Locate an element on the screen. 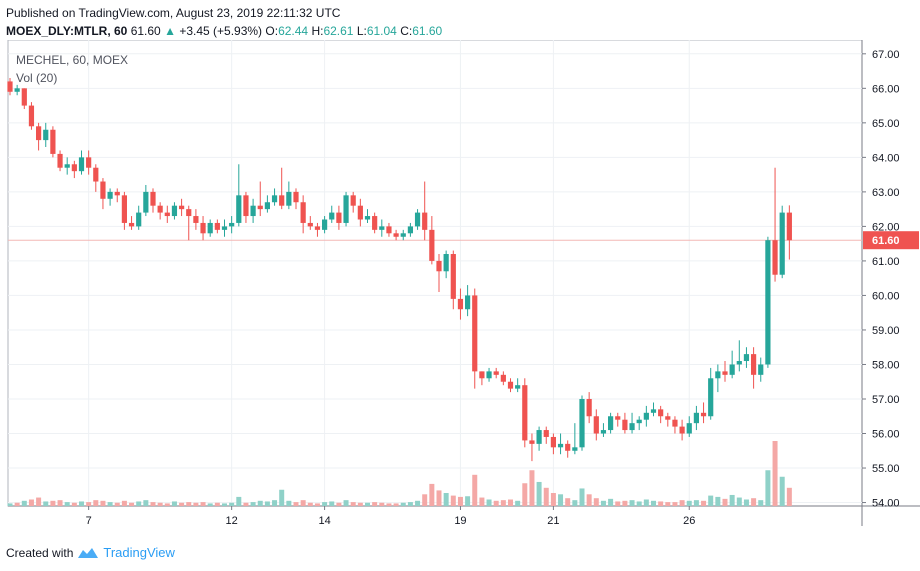 This screenshot has height=571, width=920. current-price-badge is located at coordinates (891, 240).